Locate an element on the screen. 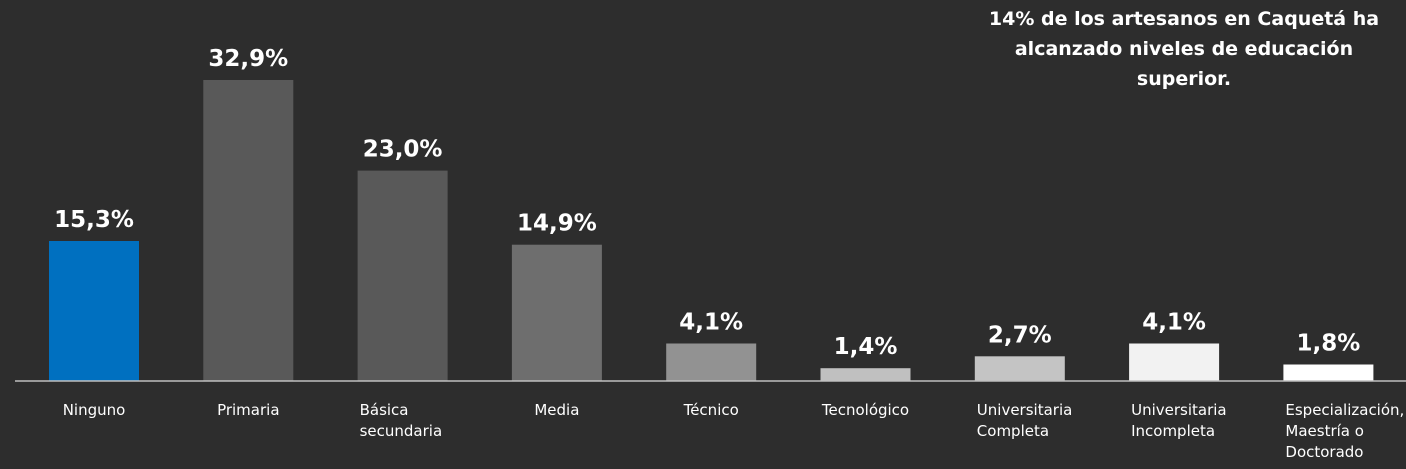 The height and width of the screenshot is (469, 1406). category-label-2: Básica secundaria is located at coordinates (401, 420).